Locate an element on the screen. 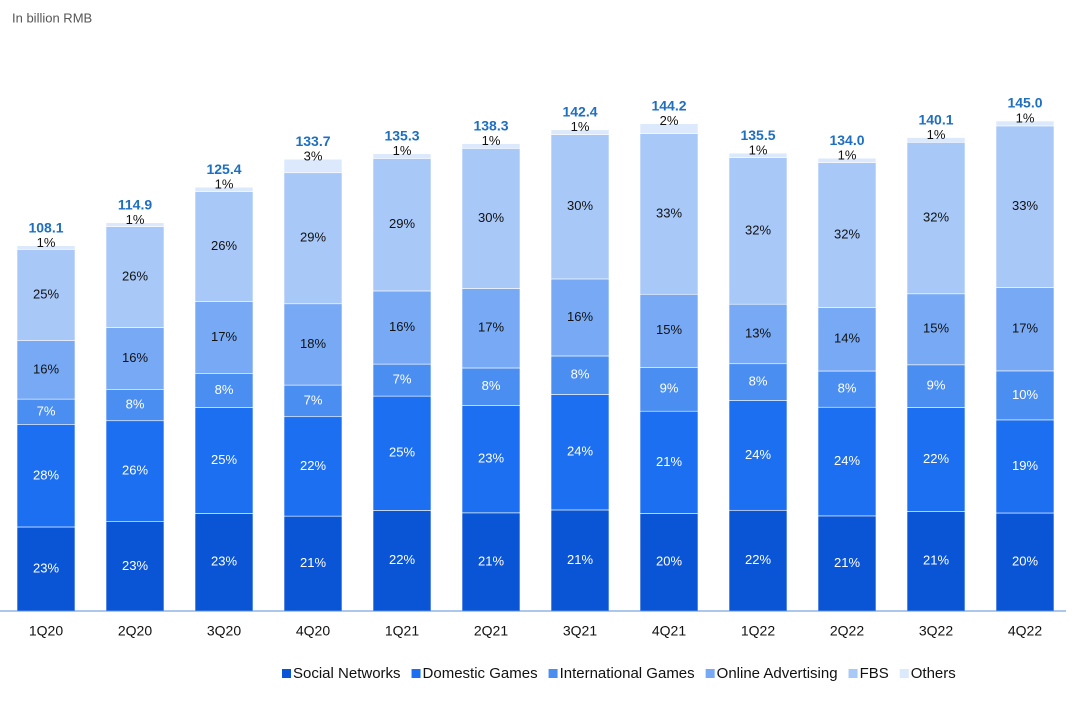  x-tick-label: 1Q22 is located at coordinates (758, 631).